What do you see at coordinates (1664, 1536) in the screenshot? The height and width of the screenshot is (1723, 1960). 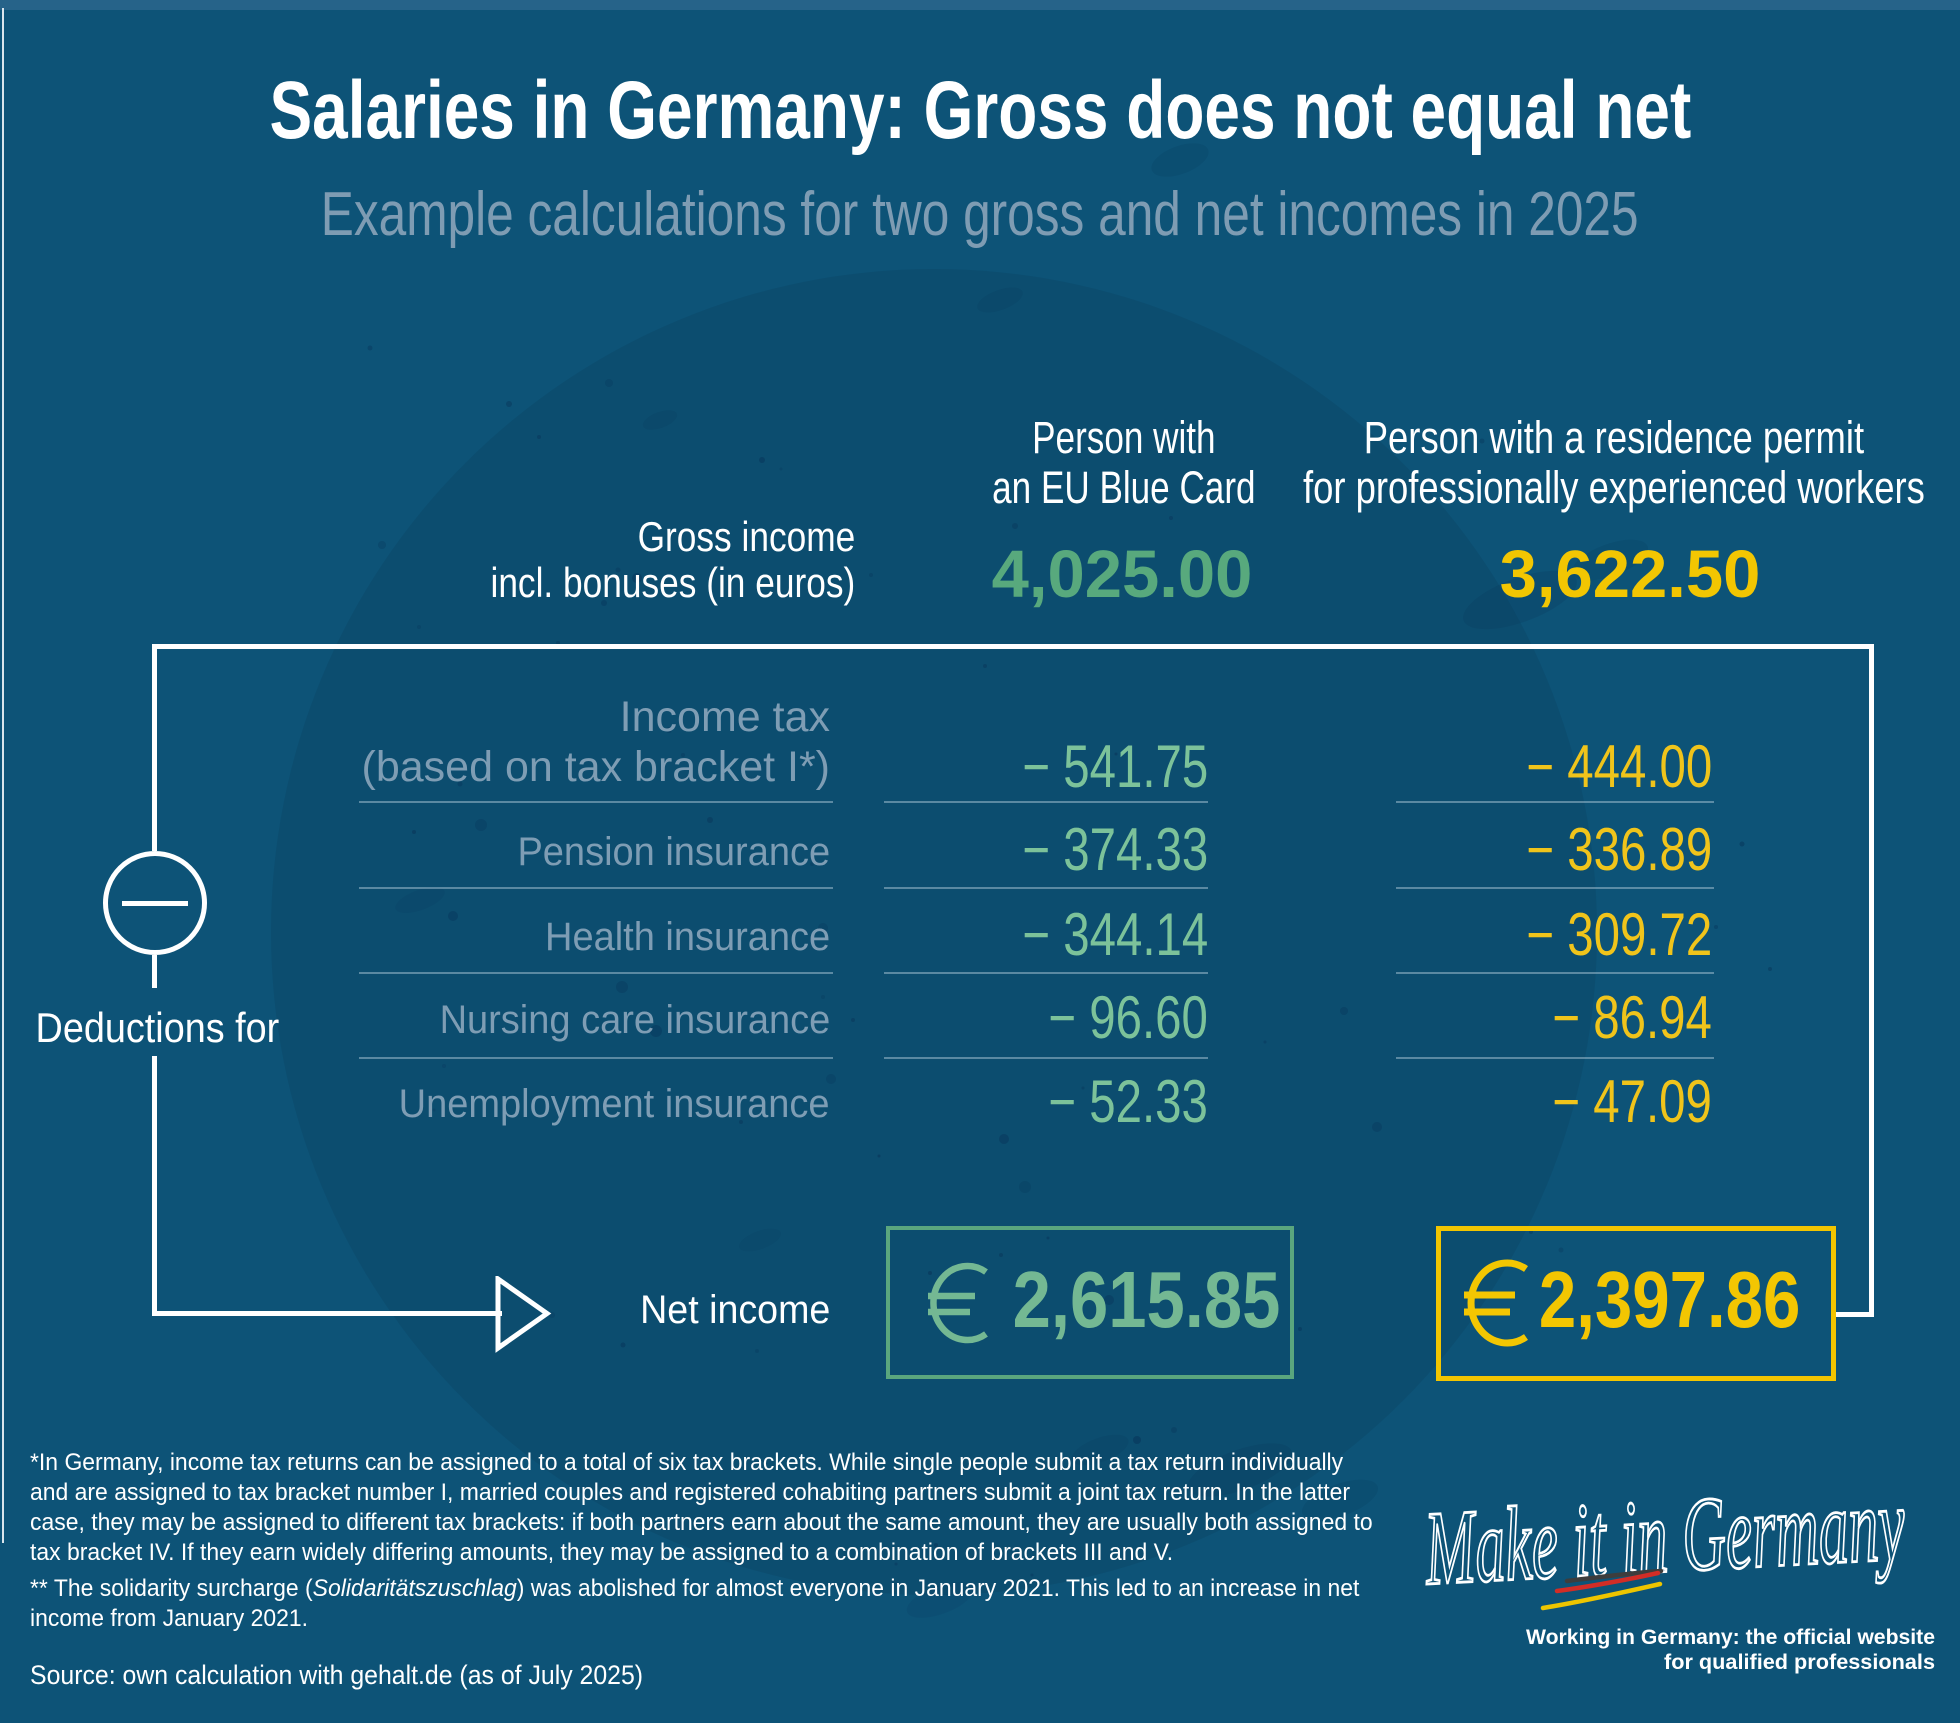 I see `svg-text: Make it in Germany` at bounding box center [1664, 1536].